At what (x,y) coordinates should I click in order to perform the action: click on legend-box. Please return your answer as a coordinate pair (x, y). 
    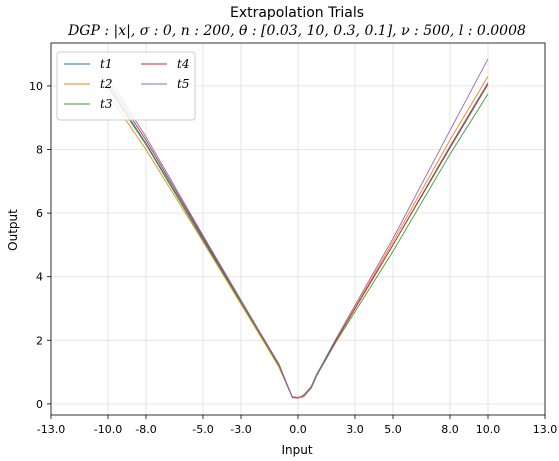
    Looking at the image, I should click on (126, 86).